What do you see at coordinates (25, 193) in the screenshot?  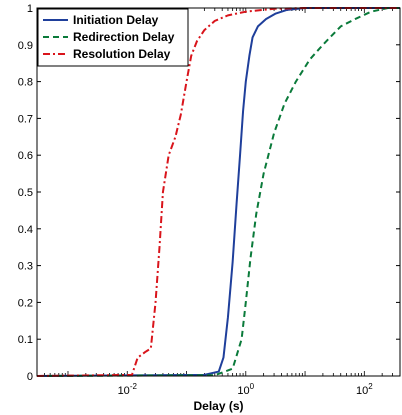 I see `y-tick-label: 0.5` at bounding box center [25, 193].